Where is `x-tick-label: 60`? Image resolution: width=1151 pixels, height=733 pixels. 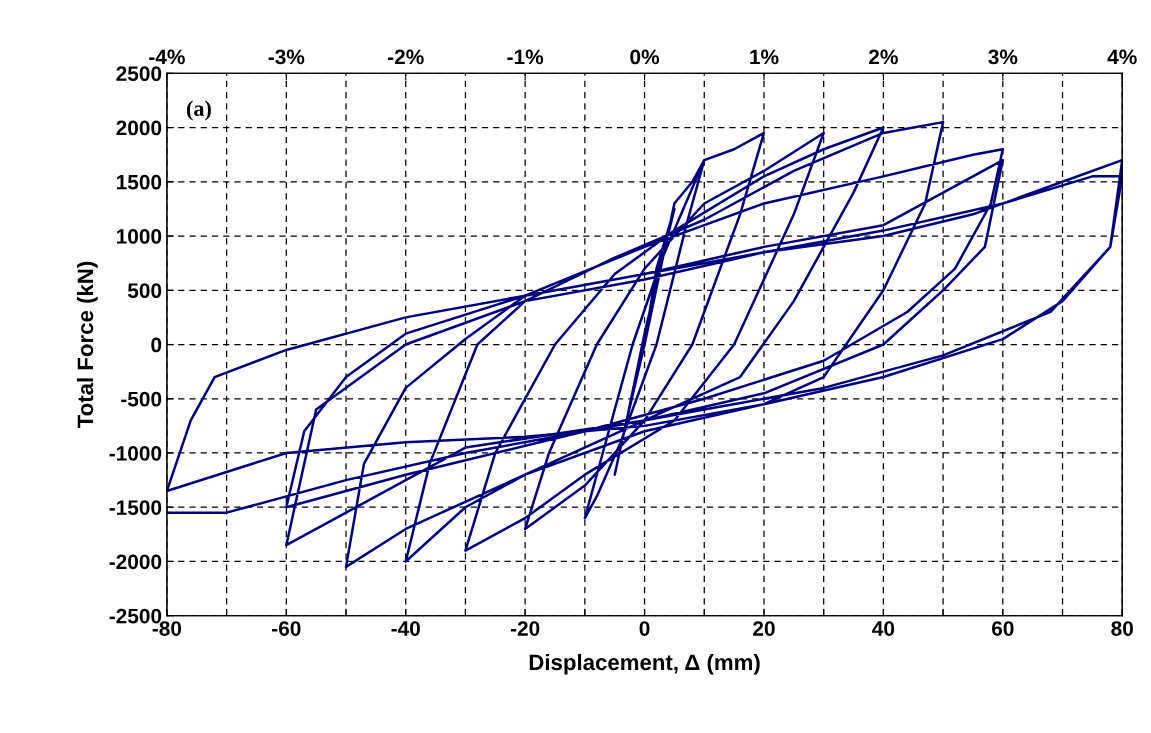 x-tick-label: 60 is located at coordinates (1002, 628).